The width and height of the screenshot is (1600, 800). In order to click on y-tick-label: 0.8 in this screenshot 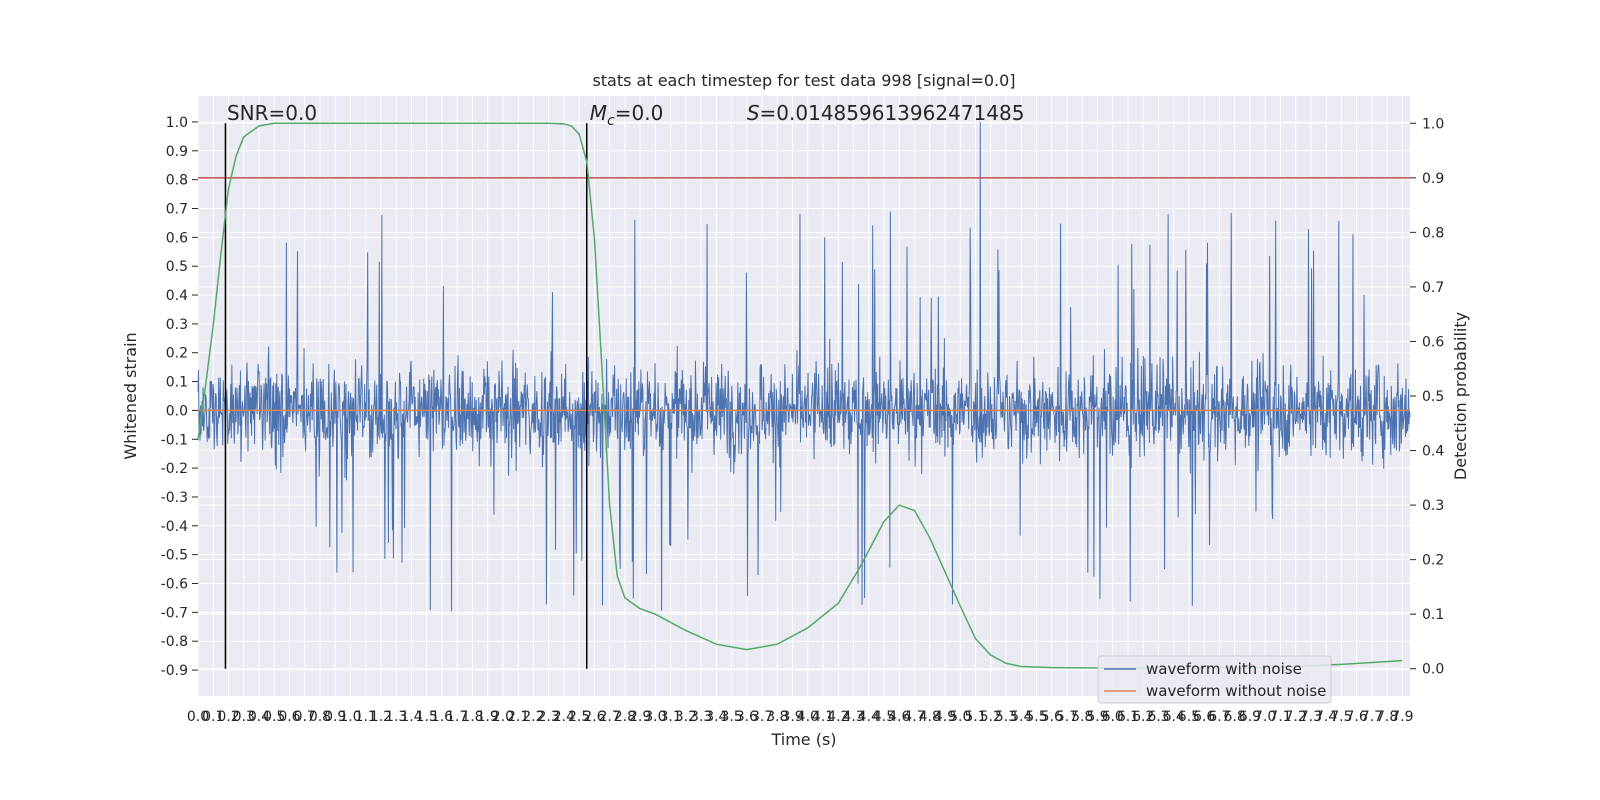, I will do `click(177, 181)`.